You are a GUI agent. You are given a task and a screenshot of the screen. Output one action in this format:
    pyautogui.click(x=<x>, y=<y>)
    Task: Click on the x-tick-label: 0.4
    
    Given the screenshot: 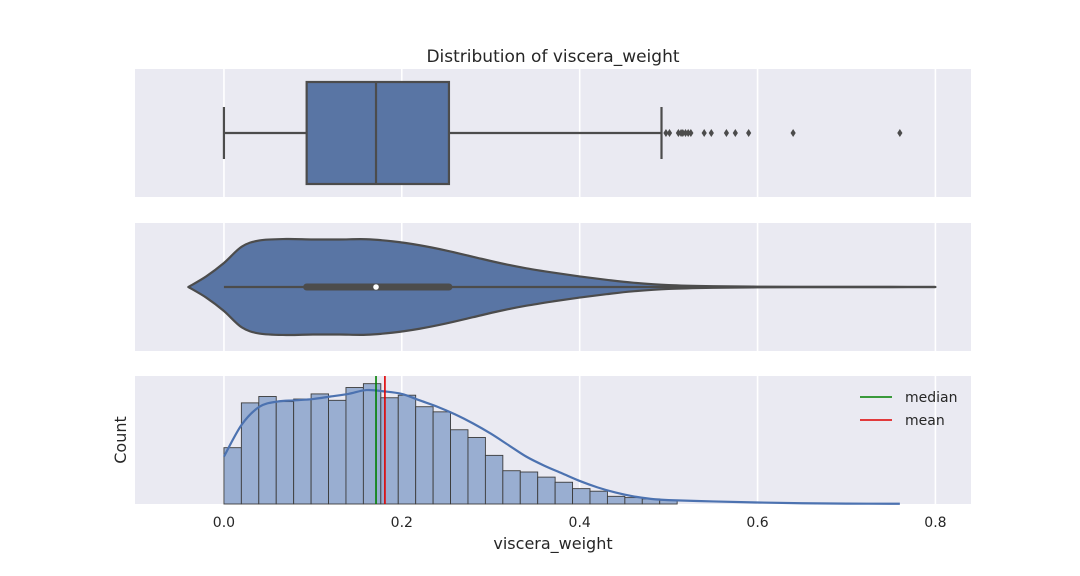 What is the action you would take?
    pyautogui.click(x=580, y=523)
    